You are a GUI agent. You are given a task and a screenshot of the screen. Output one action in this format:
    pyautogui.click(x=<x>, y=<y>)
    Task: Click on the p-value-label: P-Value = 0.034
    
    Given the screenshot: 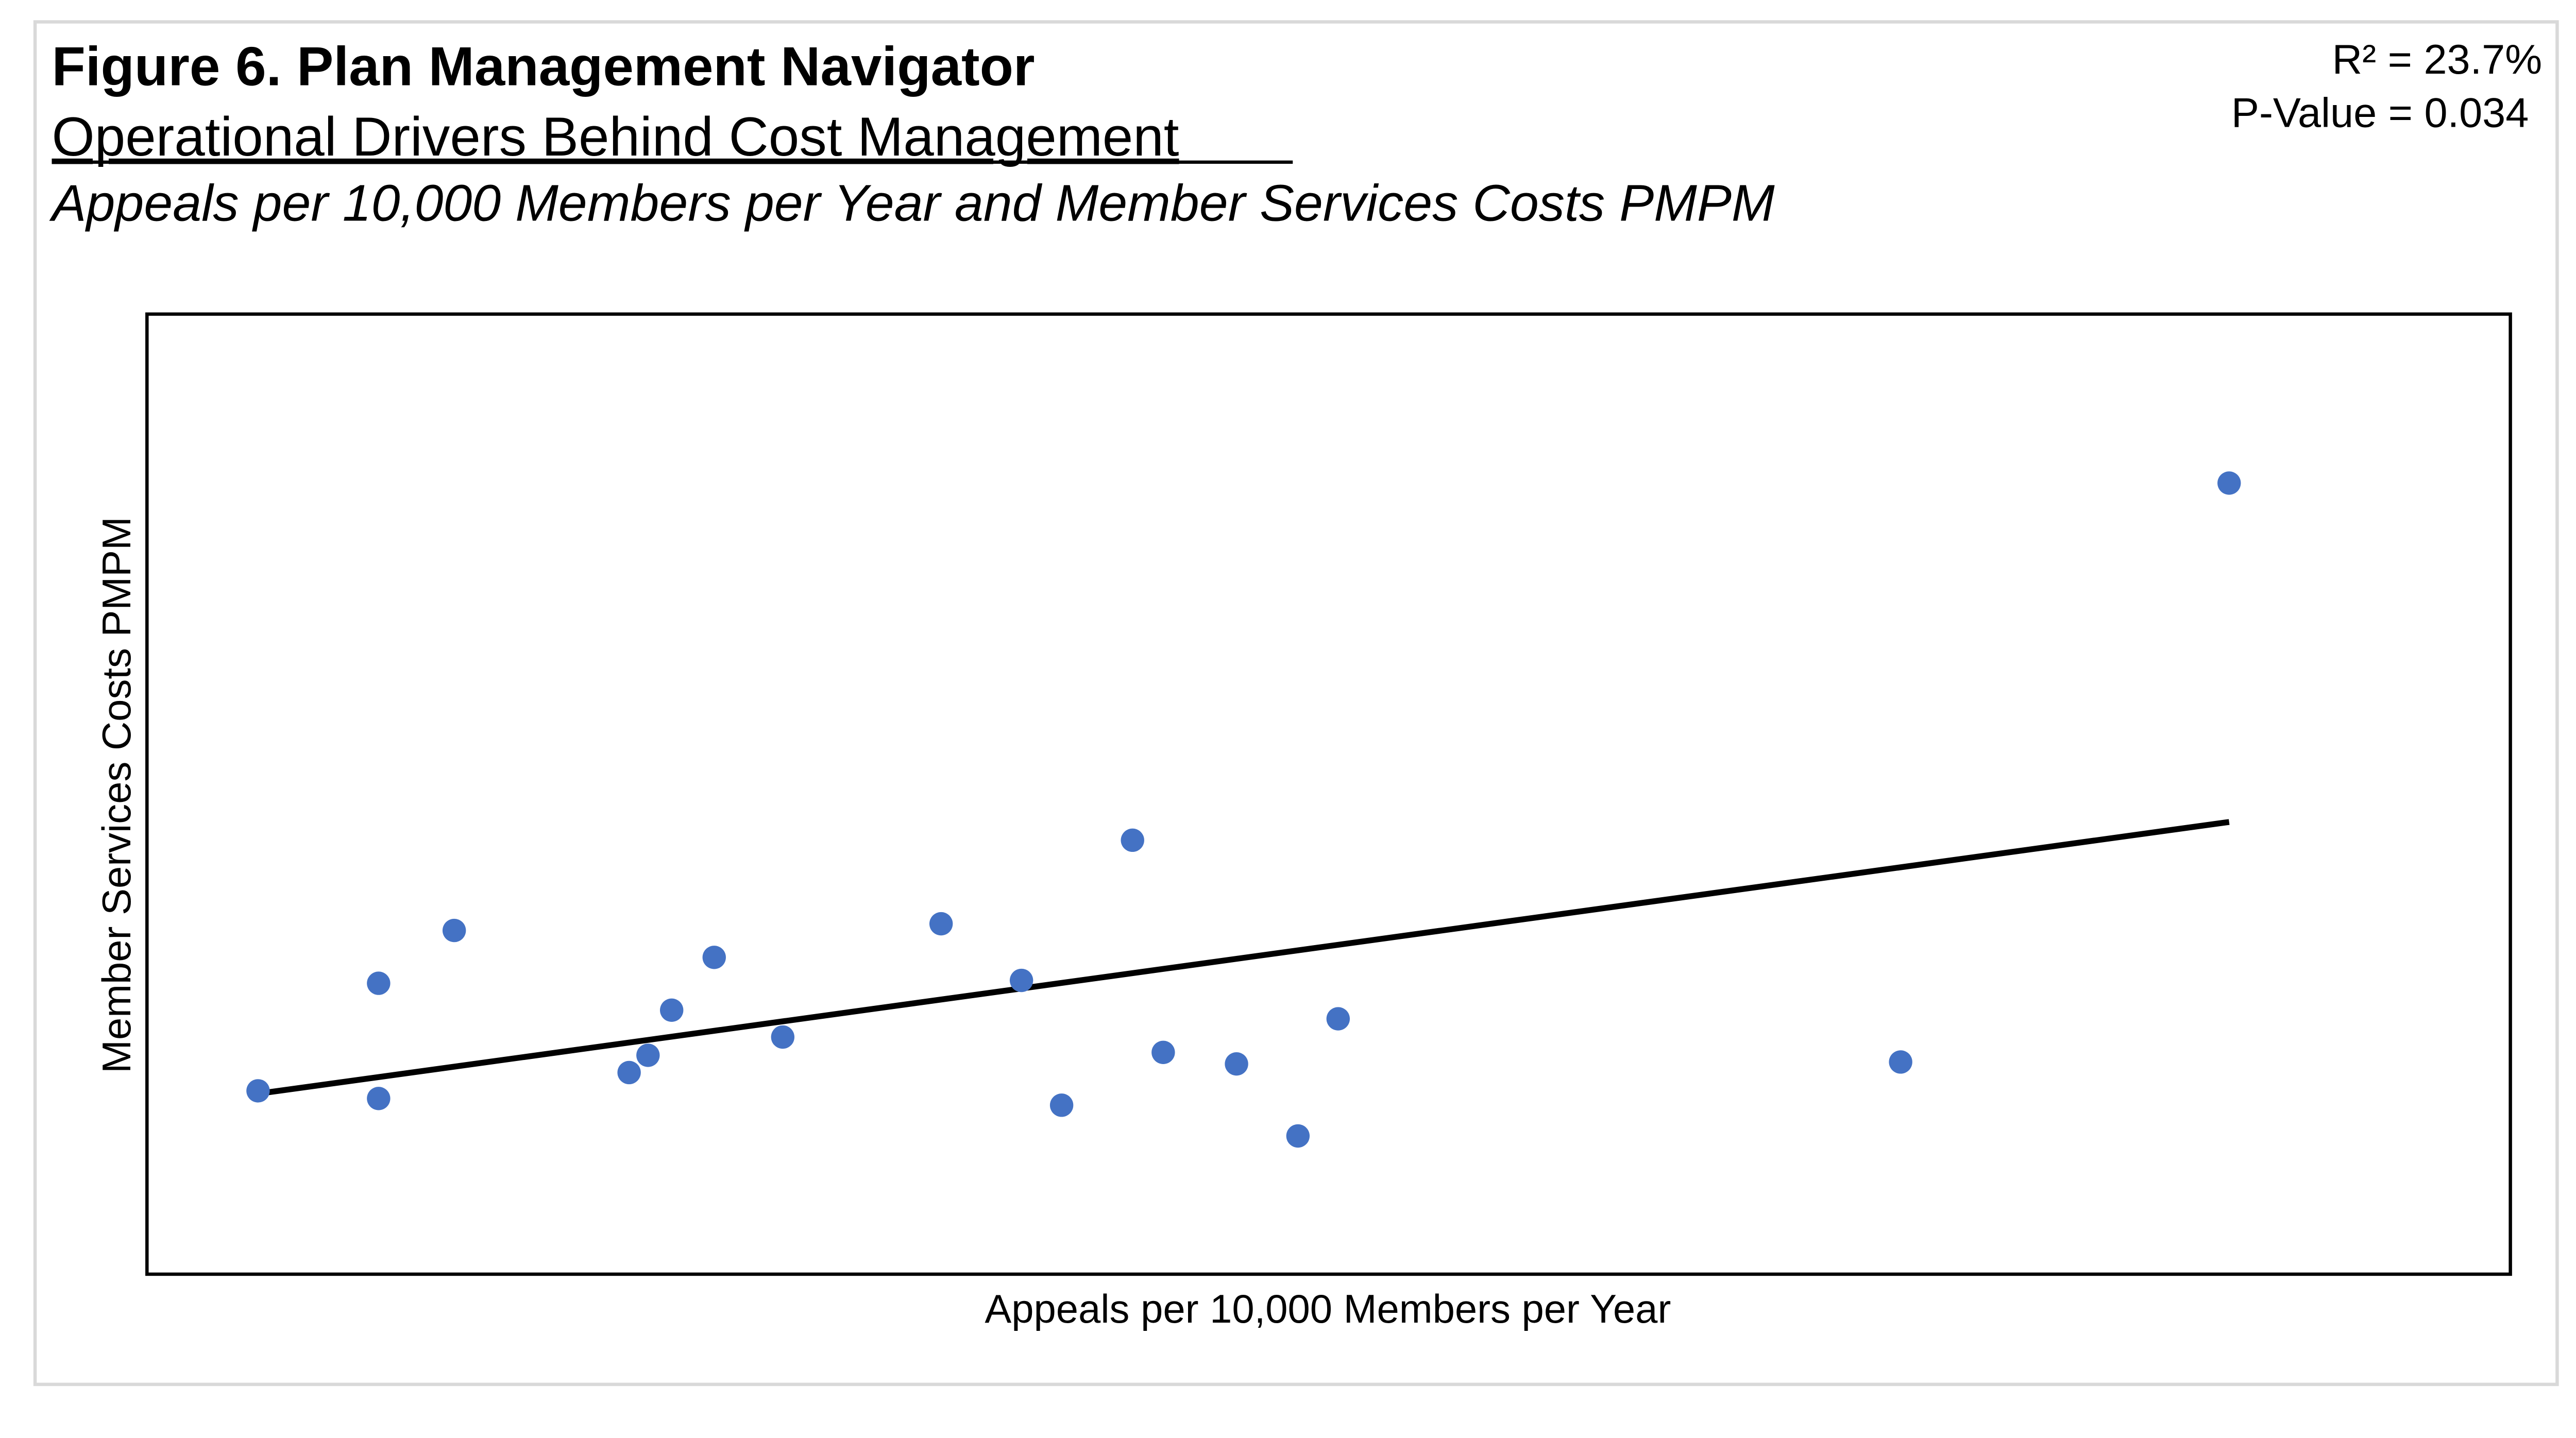 What is the action you would take?
    pyautogui.click(x=2380, y=113)
    